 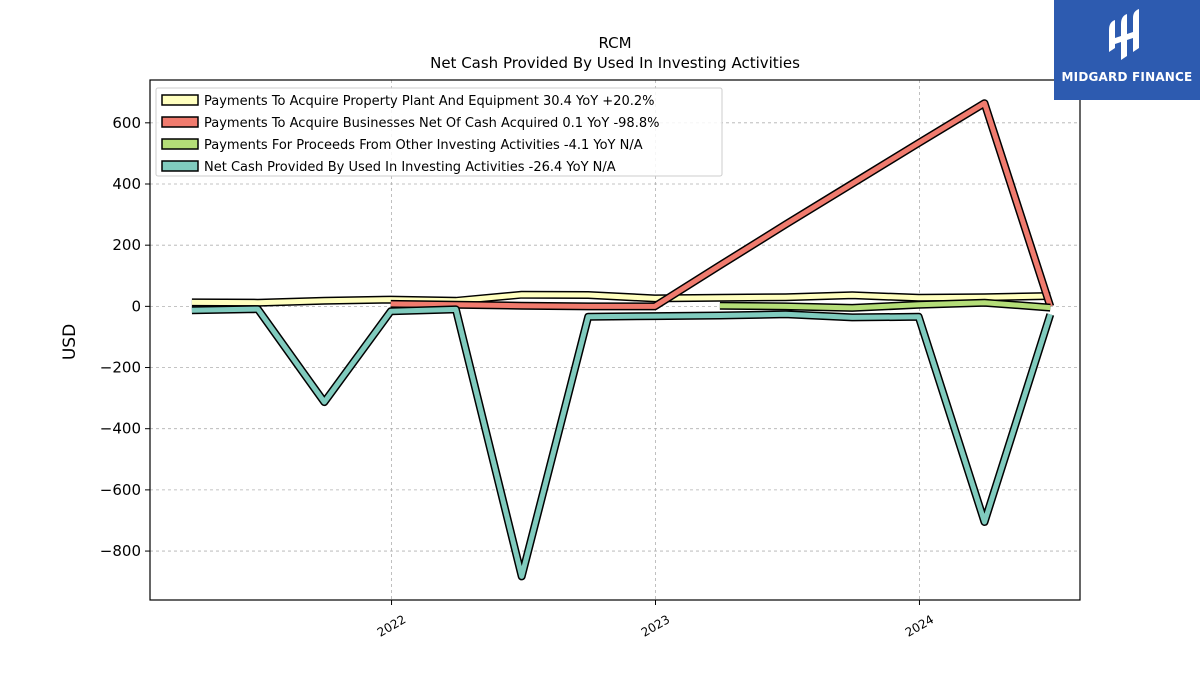 What do you see at coordinates (1127, 77) in the screenshot?
I see `brand-name: MIDGARD FINANCE` at bounding box center [1127, 77].